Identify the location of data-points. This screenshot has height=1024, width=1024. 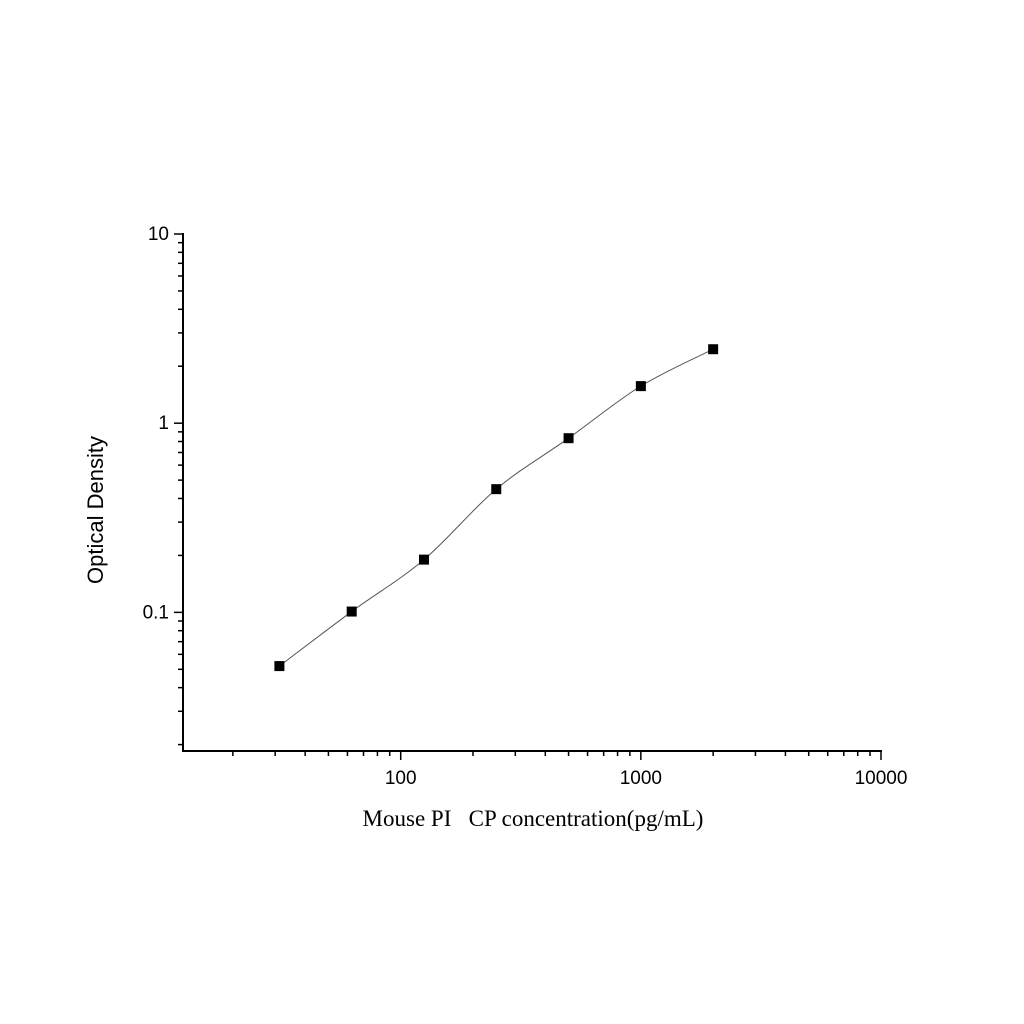
(496, 508).